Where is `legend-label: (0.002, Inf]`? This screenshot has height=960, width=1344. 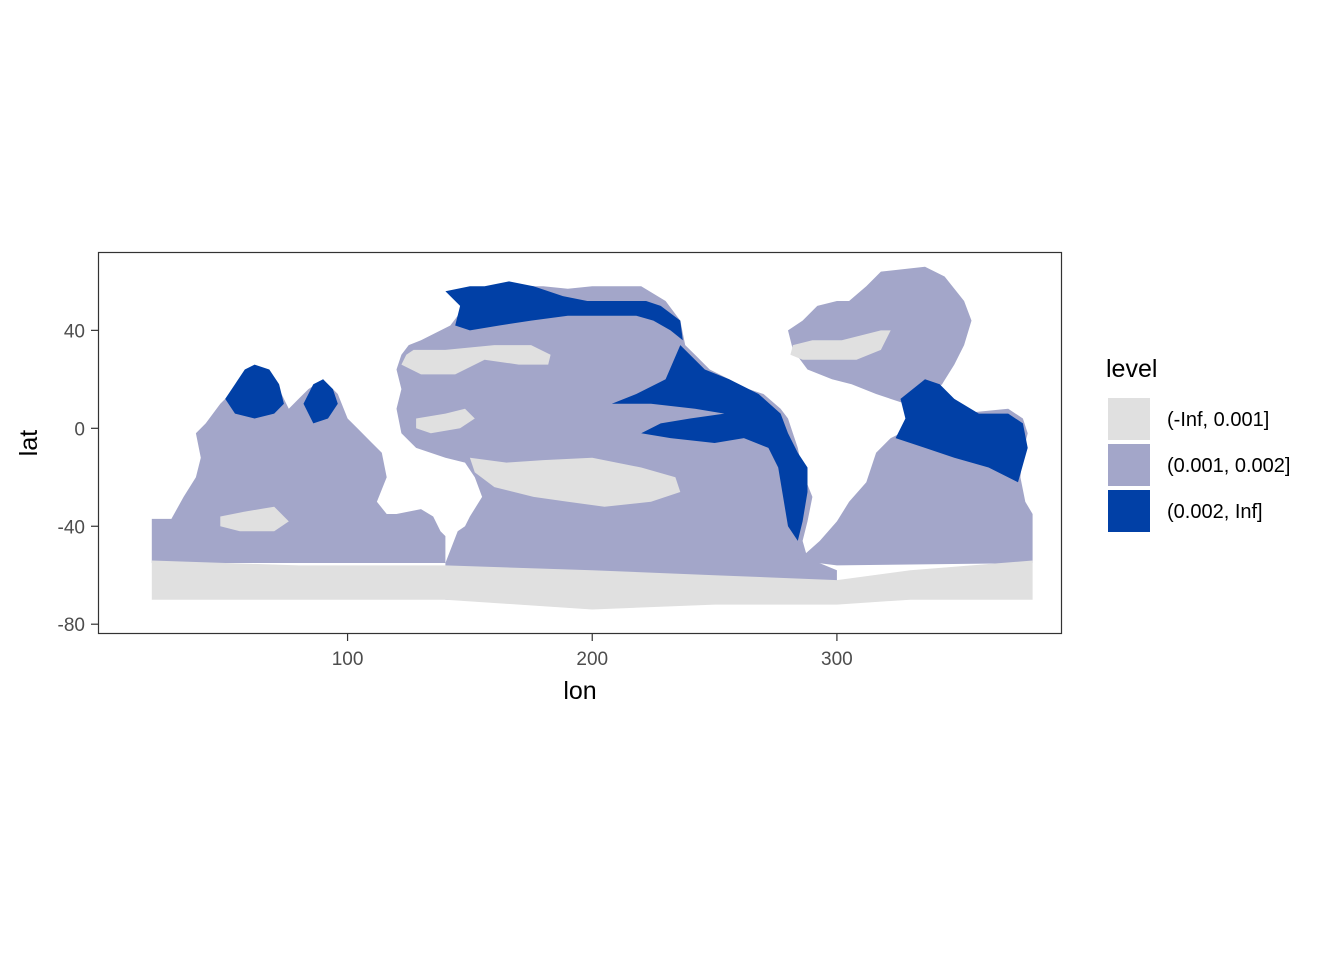
legend-label: (0.002, Inf] is located at coordinates (1215, 512).